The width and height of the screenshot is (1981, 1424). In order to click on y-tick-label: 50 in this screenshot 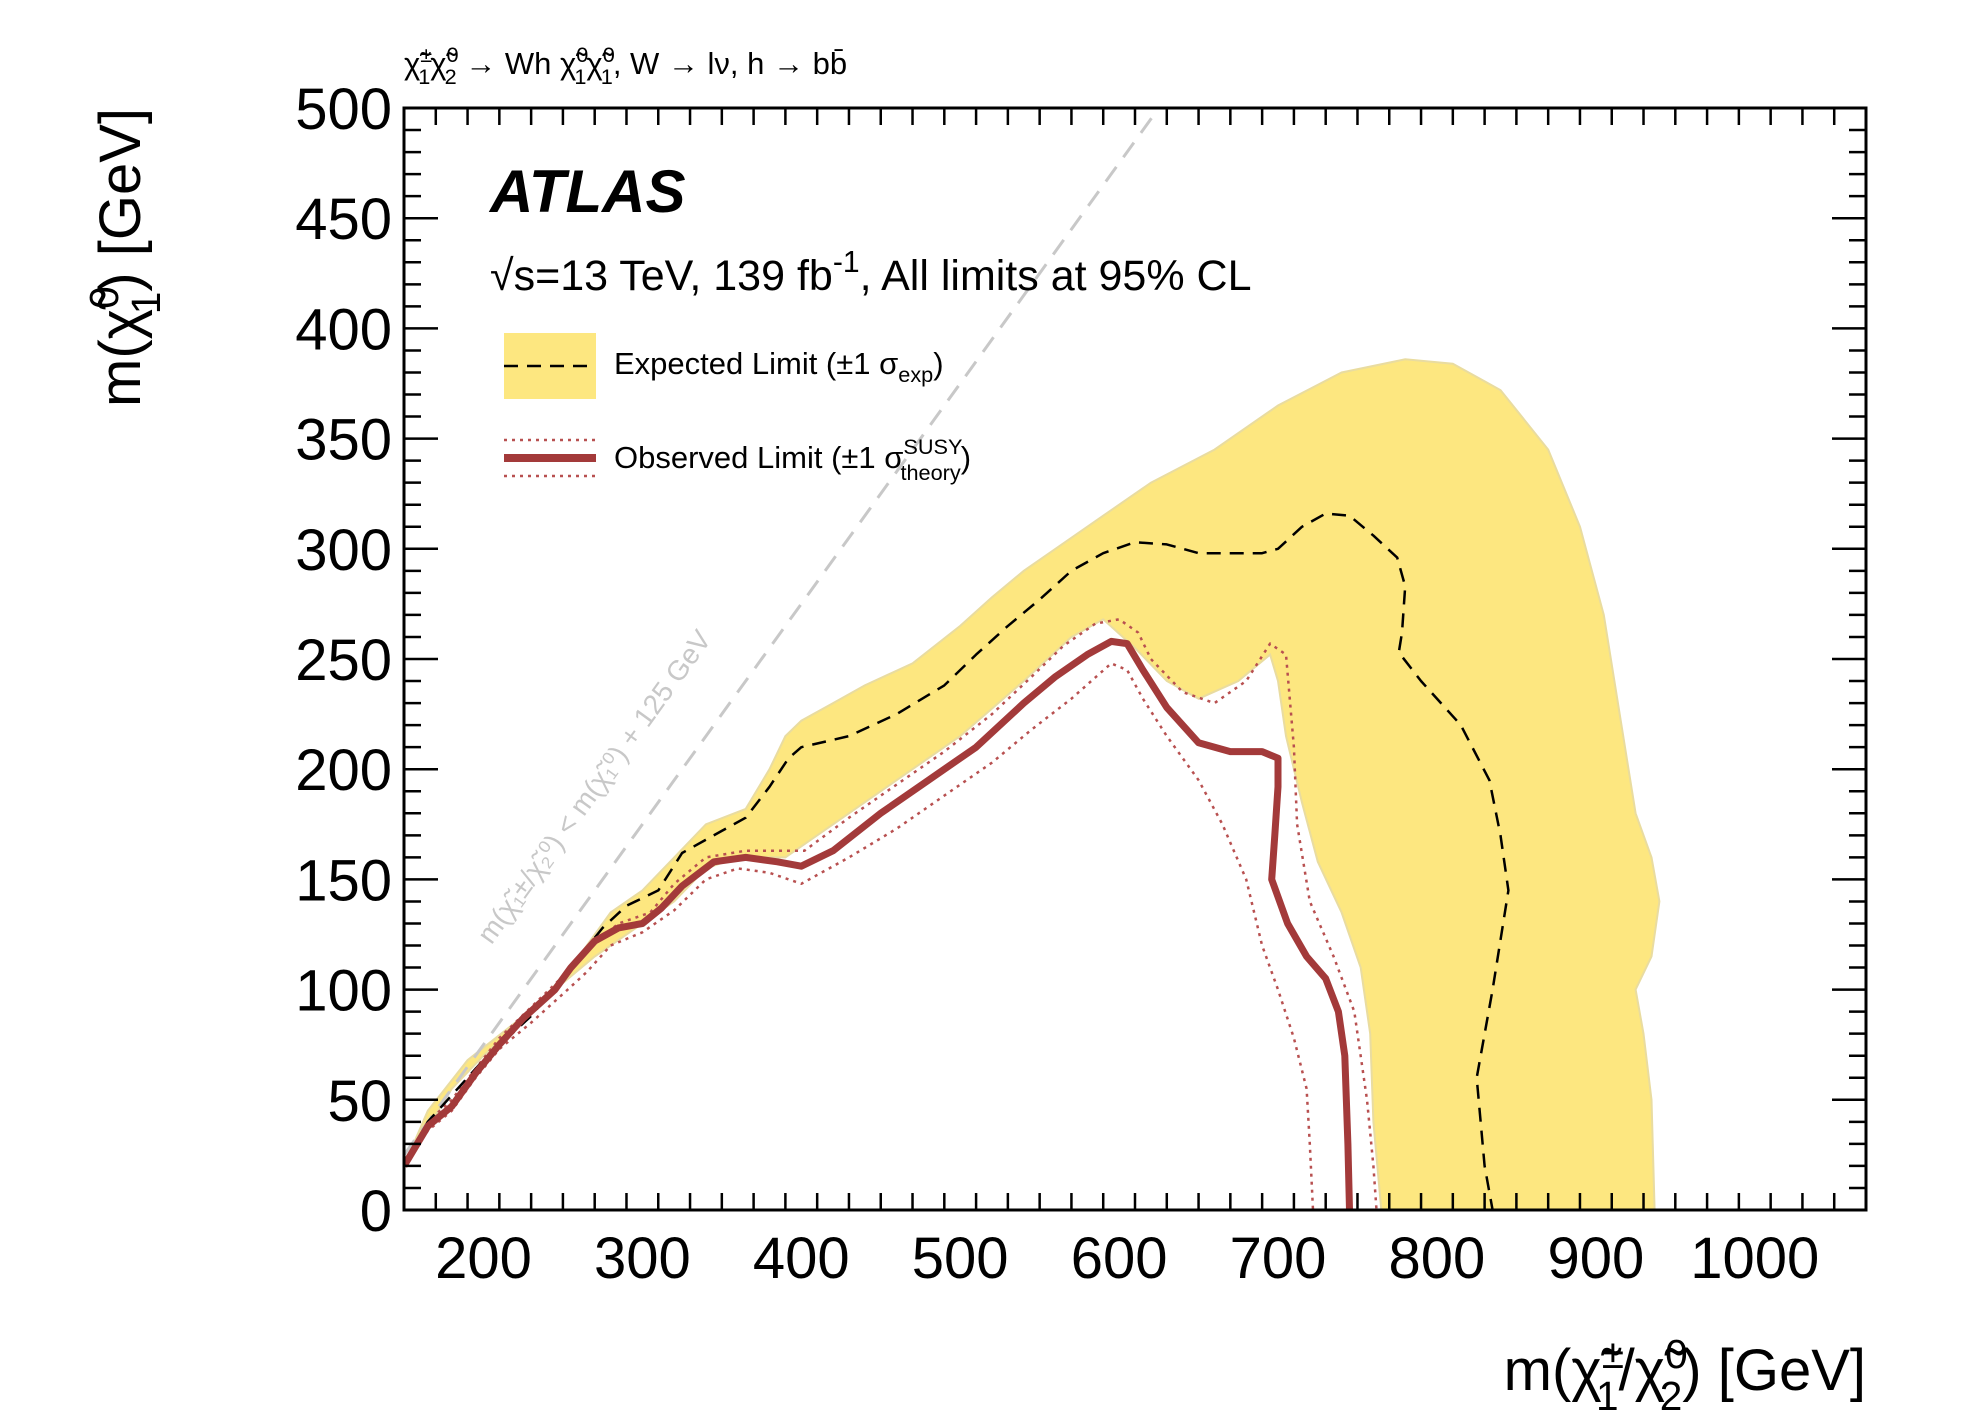, I will do `click(359, 1101)`.